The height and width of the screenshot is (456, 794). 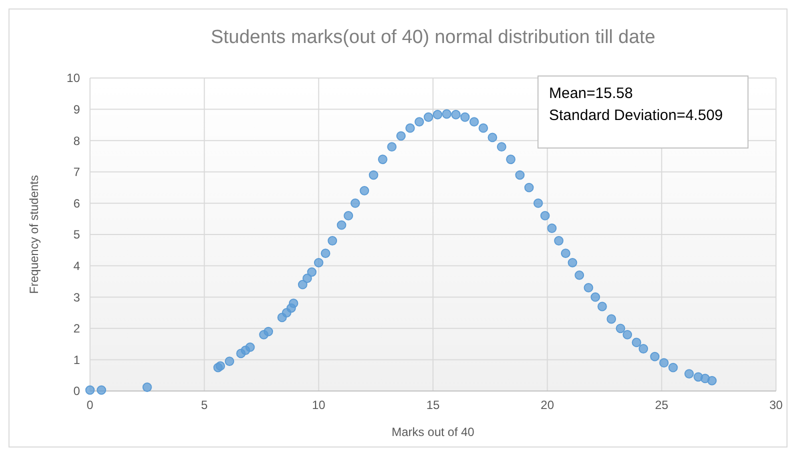 I want to click on x-axis-title: Marks out of 40, so click(x=433, y=432).